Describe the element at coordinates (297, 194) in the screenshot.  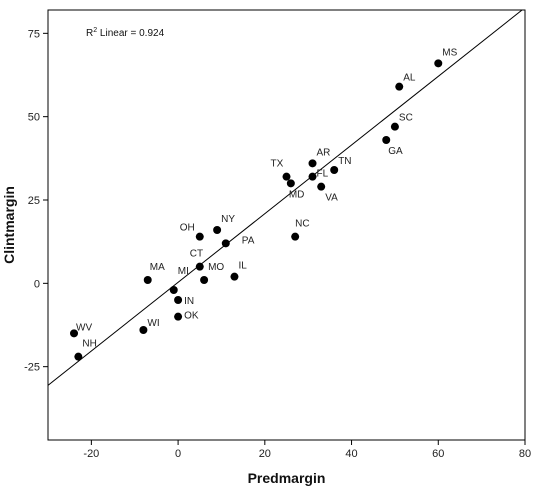
I see `point-label: MD` at that location.